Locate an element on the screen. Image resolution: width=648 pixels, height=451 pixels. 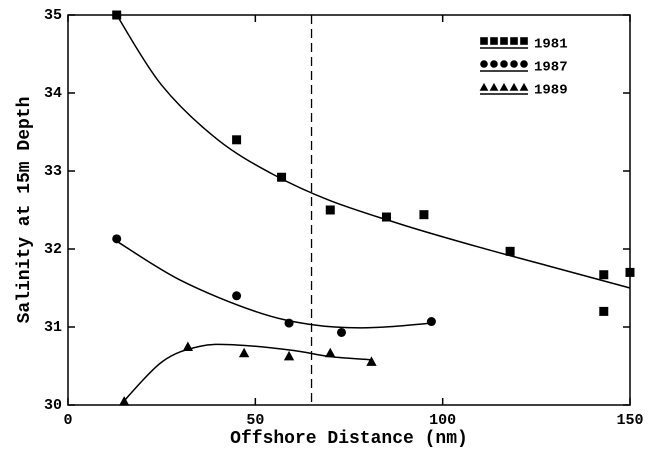
y-tick-label: 32 is located at coordinates (53, 249).